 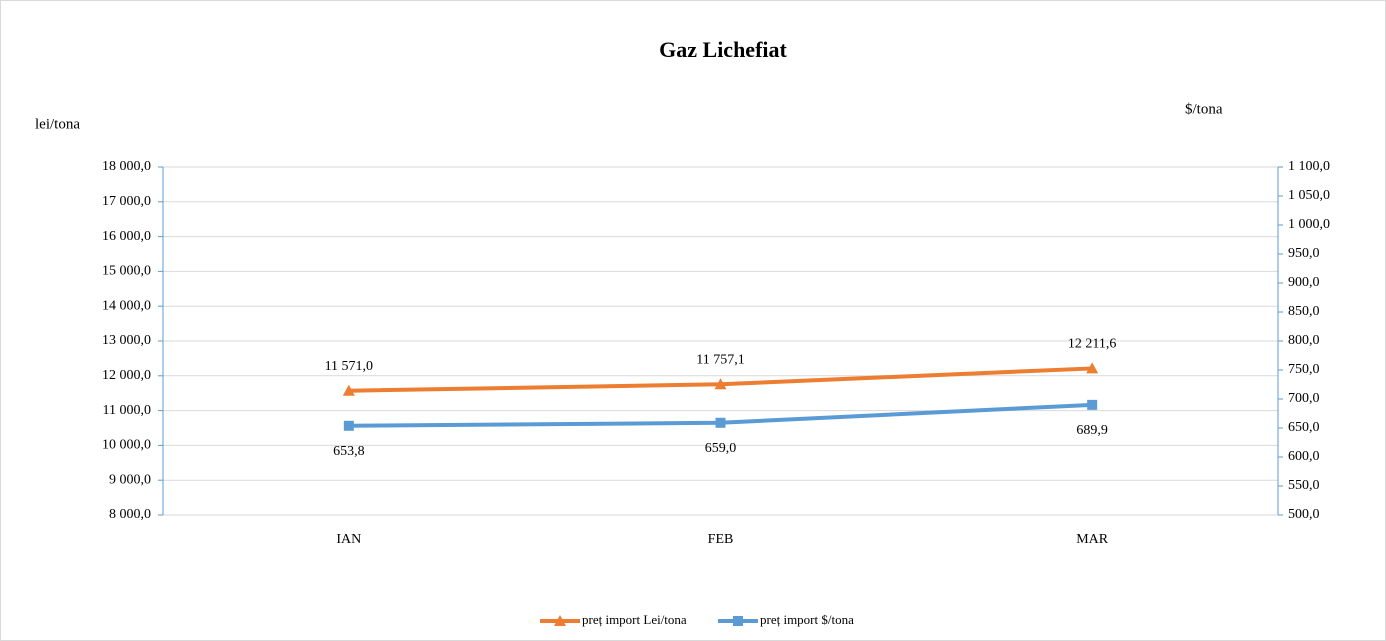 What do you see at coordinates (1092, 539) in the screenshot?
I see `x-tick-label: MAR` at bounding box center [1092, 539].